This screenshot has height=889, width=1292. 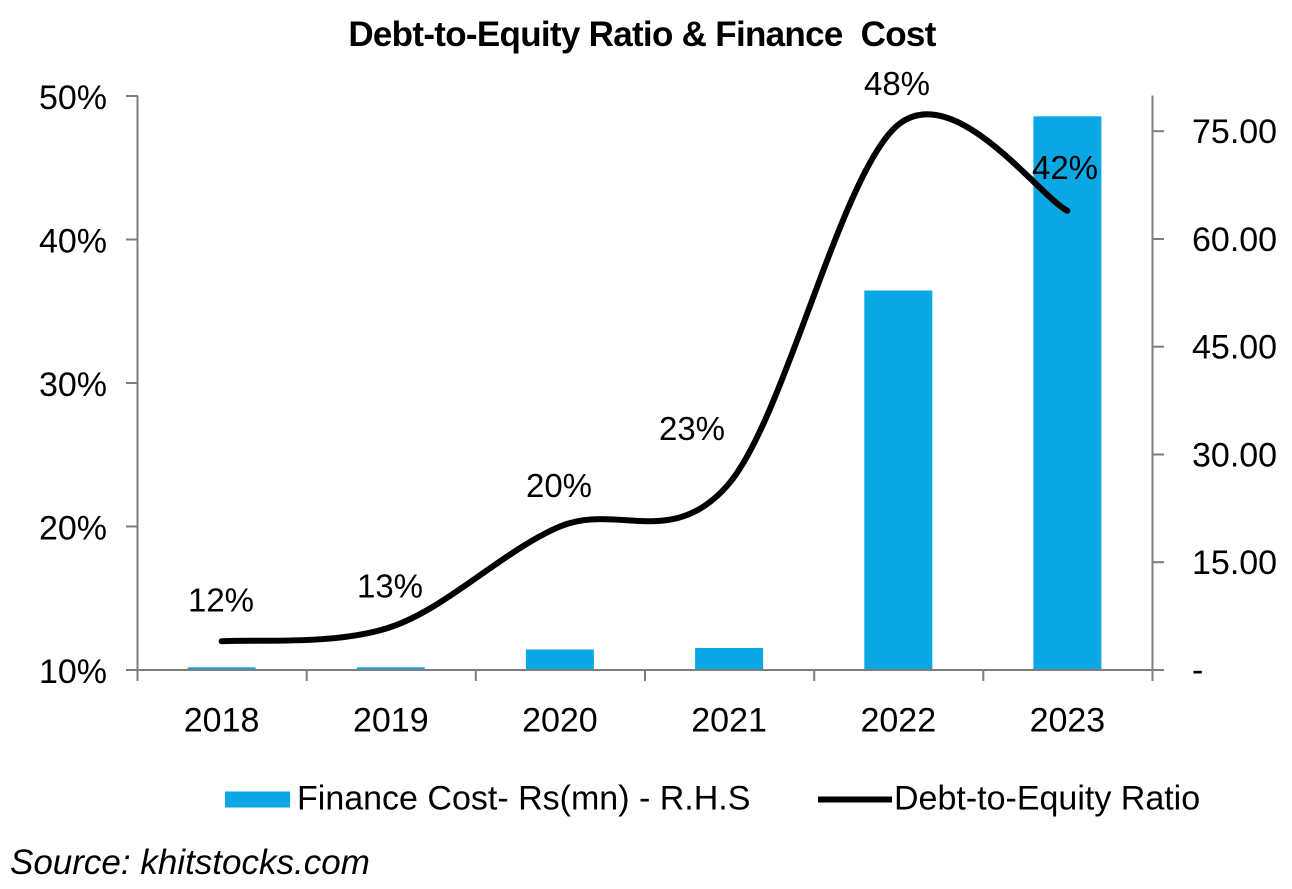 What do you see at coordinates (729, 721) in the screenshot?
I see `svg-text: 2021` at bounding box center [729, 721].